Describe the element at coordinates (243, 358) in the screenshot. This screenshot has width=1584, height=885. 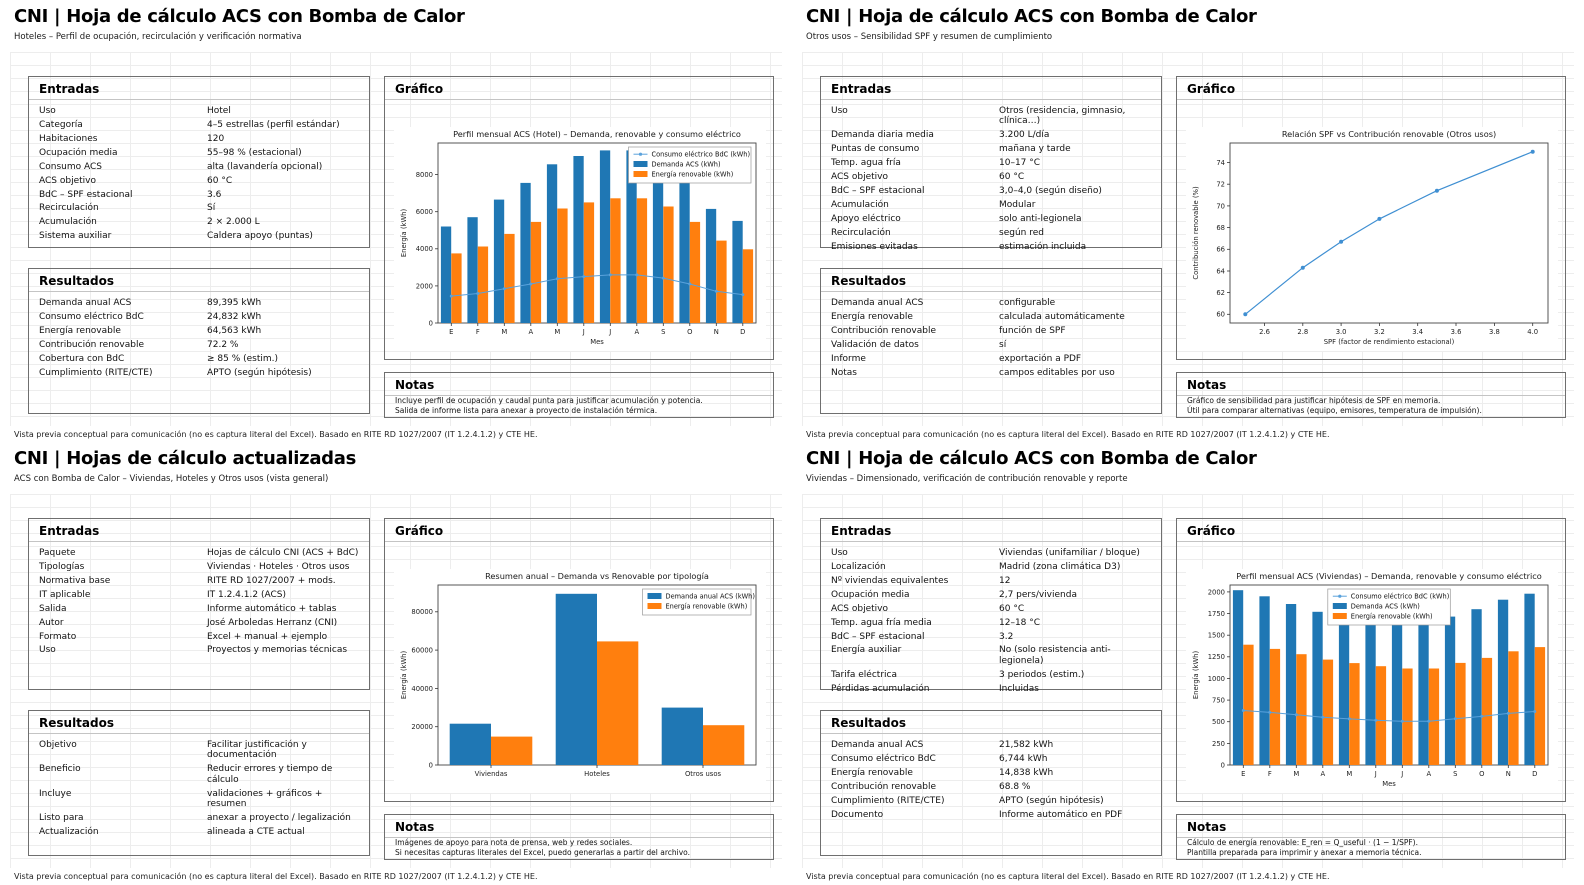
I see `row-value: ≥ 85 % (estim.)` at that location.